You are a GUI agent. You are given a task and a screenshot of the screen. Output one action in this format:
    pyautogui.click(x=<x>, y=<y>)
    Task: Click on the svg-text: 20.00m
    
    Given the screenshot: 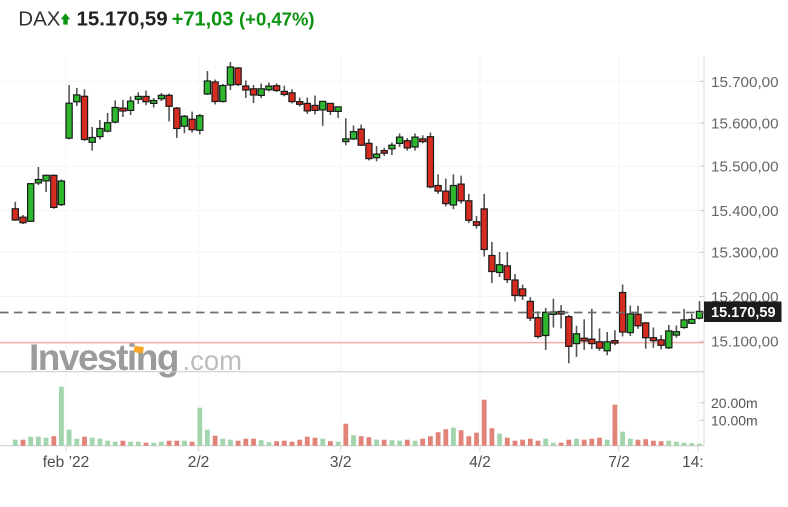 What is the action you would take?
    pyautogui.click(x=734, y=403)
    